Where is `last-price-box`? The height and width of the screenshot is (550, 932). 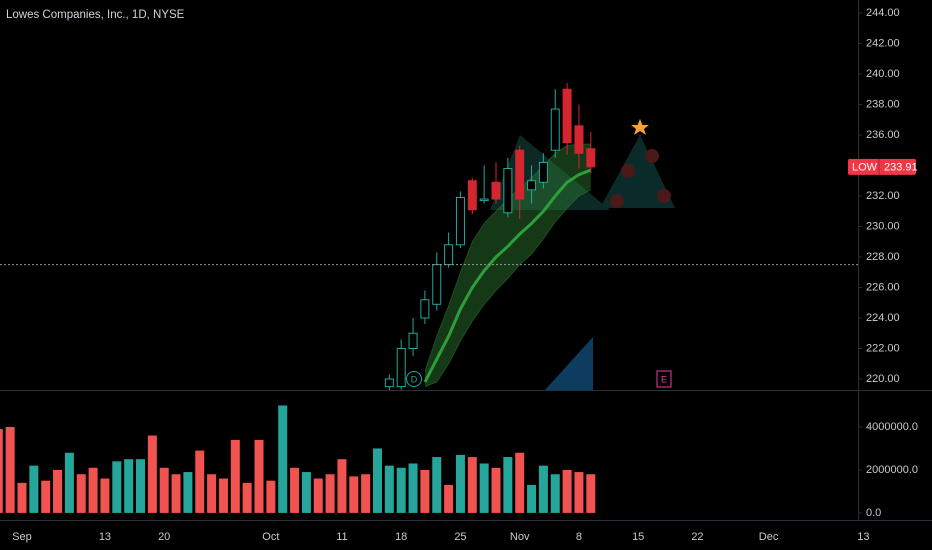 last-price-box is located at coordinates (882, 166).